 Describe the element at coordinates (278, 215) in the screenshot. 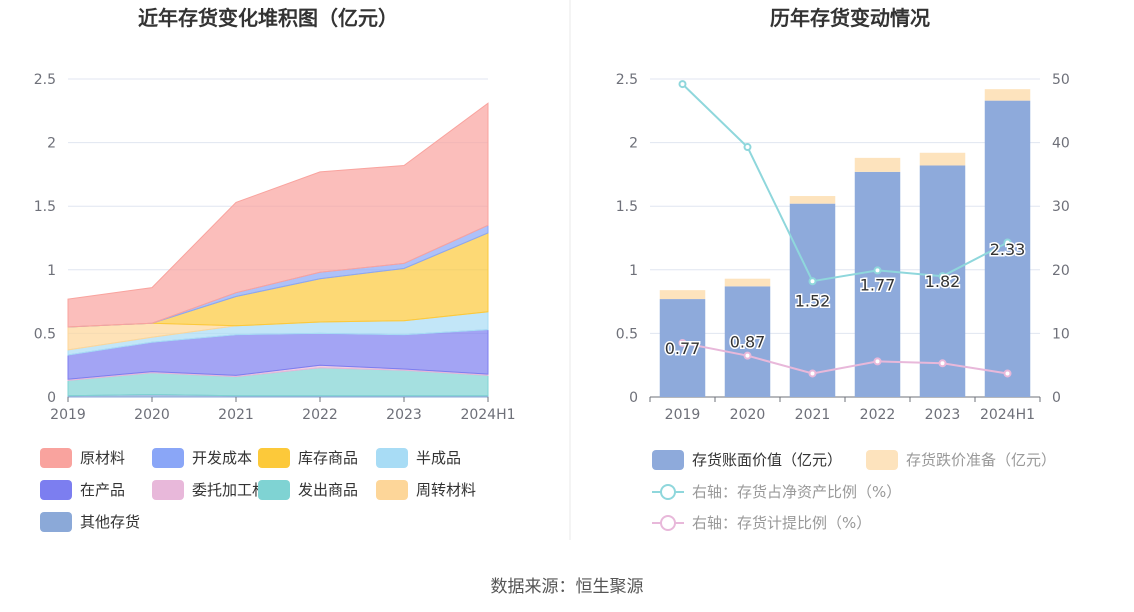

I see `area-series-原材料` at that location.